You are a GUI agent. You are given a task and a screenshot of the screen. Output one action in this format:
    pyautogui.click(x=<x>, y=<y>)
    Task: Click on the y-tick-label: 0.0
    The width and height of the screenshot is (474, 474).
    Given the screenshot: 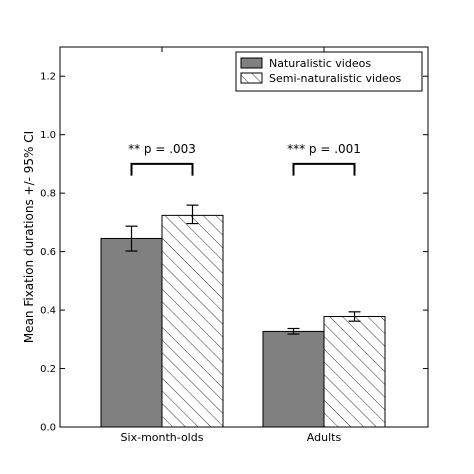 What is the action you would take?
    pyautogui.click(x=48, y=428)
    